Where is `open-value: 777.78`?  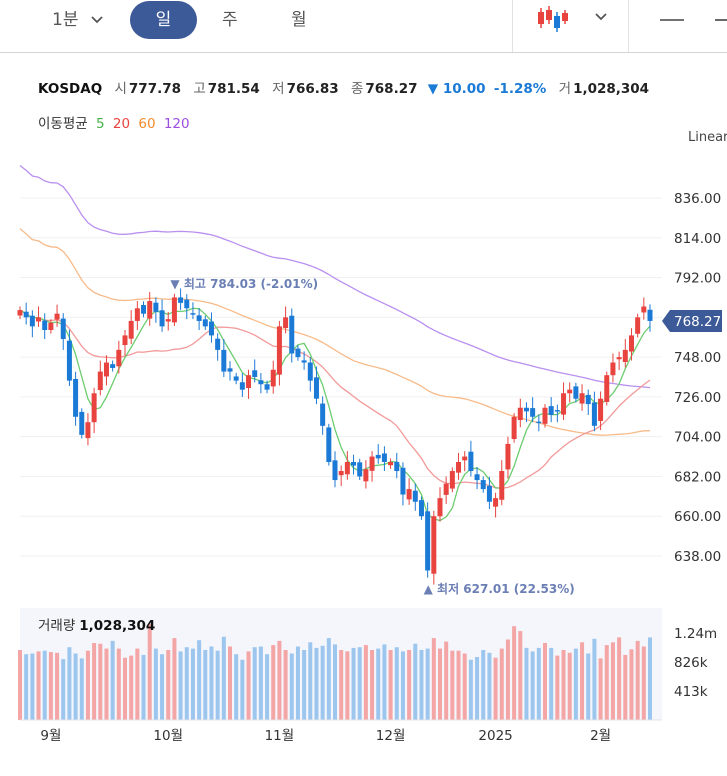 open-value: 777.78 is located at coordinates (155, 89).